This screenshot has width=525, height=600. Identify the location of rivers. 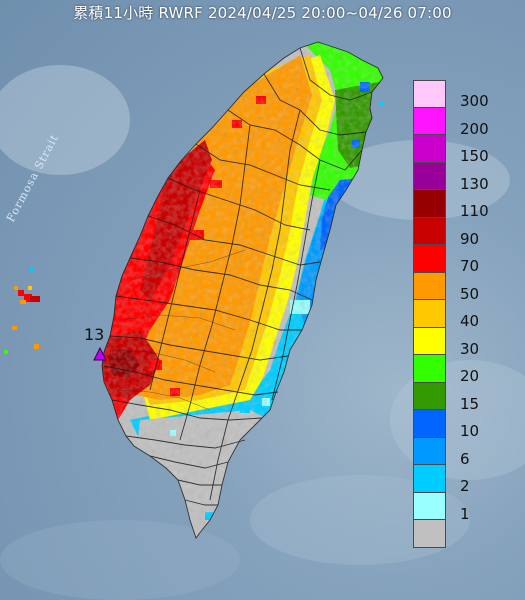
(178, 330).